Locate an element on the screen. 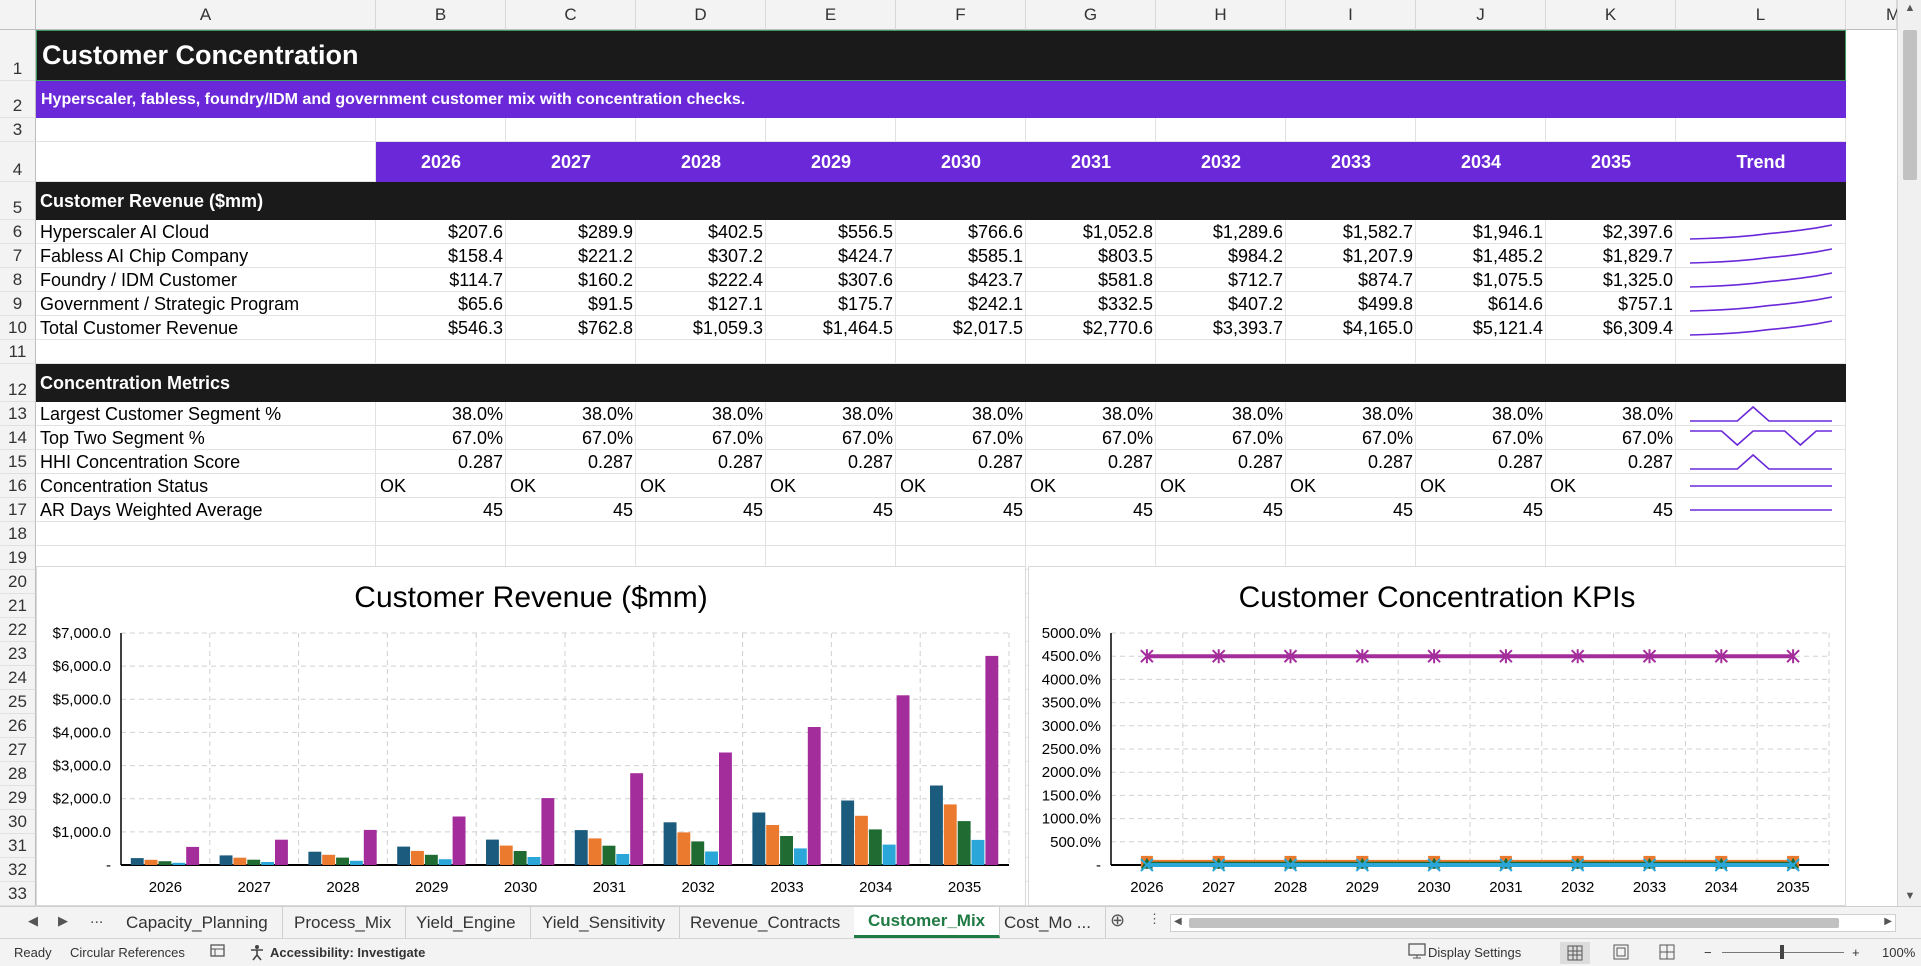 The width and height of the screenshot is (1921, 966). horizontal-scrollbar: ◀ ▶ is located at coordinates (1533, 923).